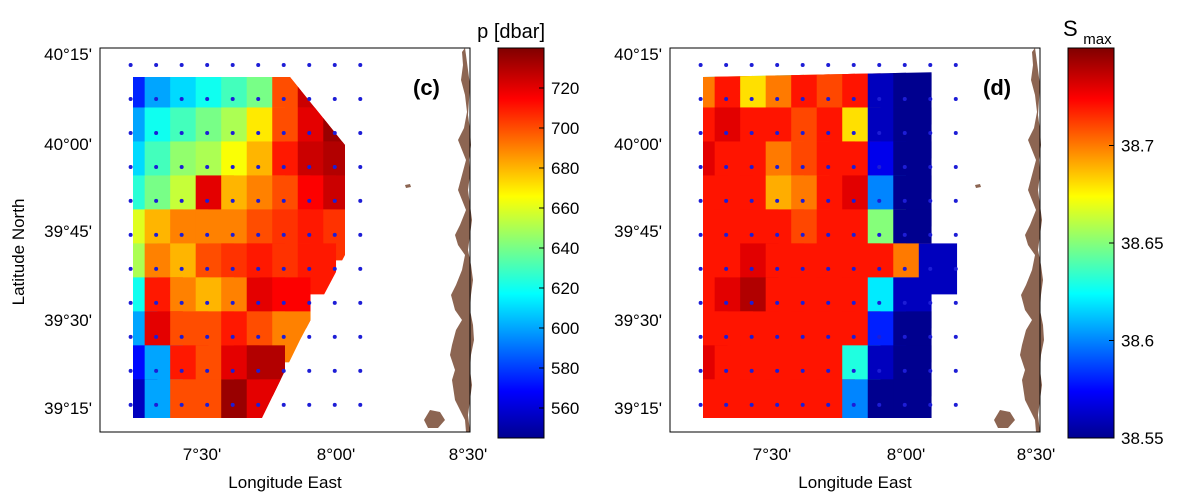  Describe the element at coordinates (1137, 146) in the screenshot. I see `colorbar-tick-label: 38.7` at that location.